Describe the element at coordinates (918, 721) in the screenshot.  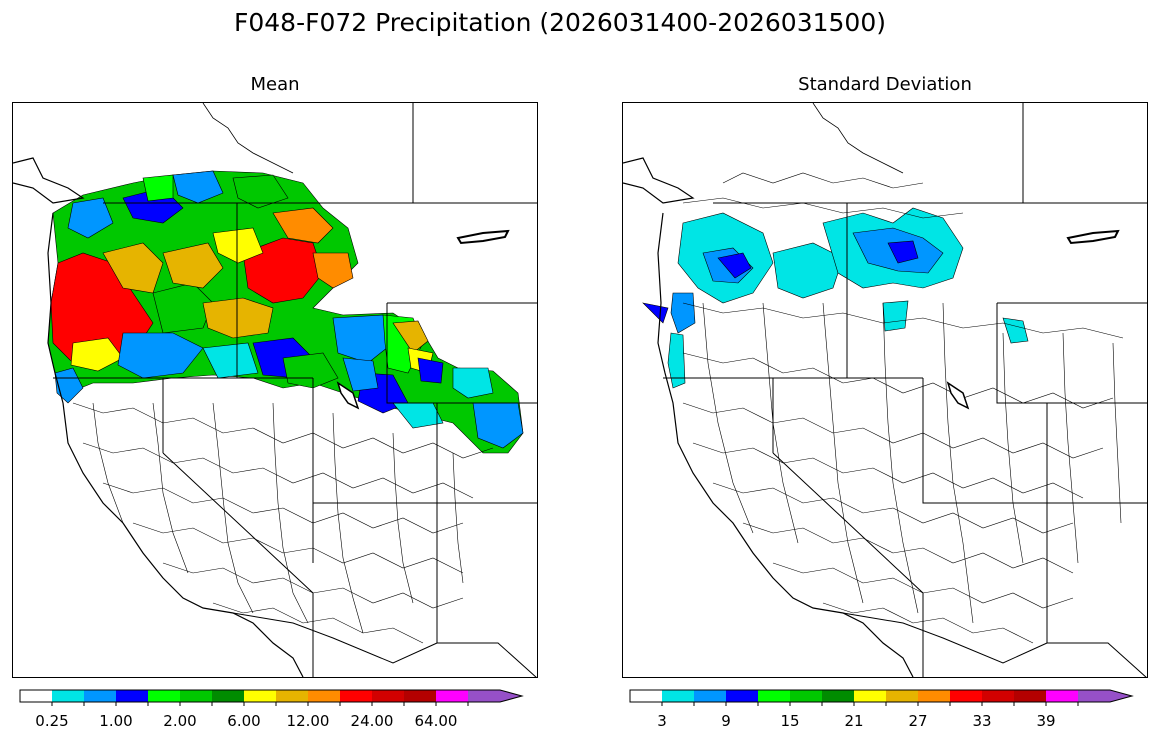
I see `sd-colorbar-label: 27` at that location.